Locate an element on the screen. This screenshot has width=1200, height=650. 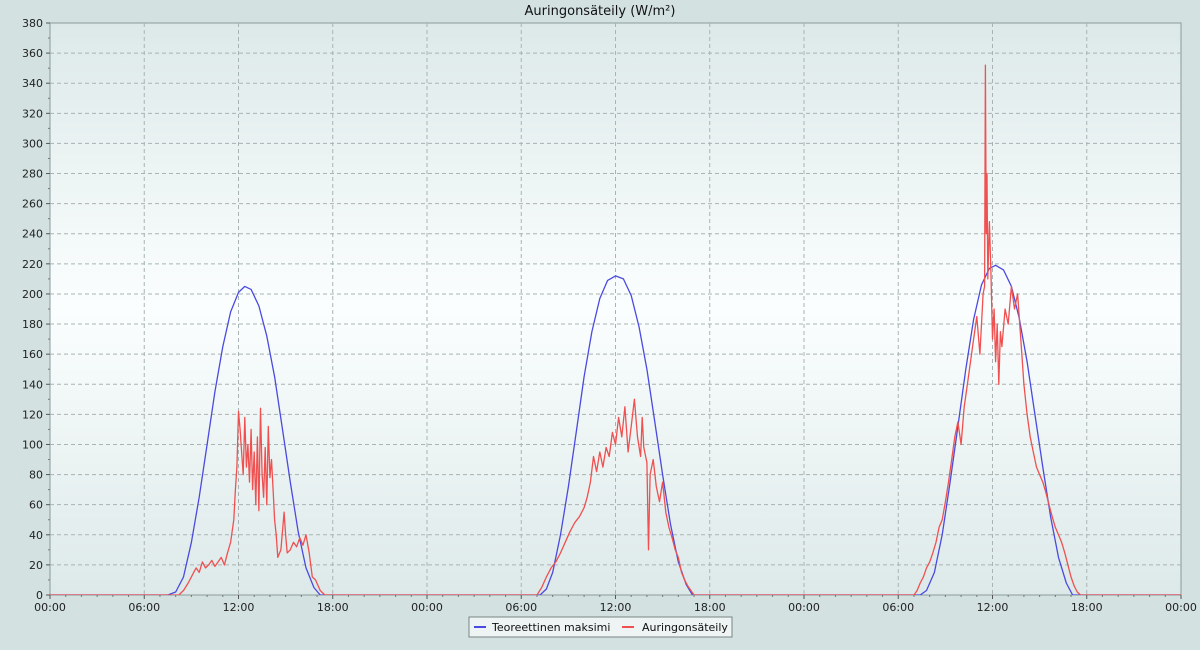
y-tick-label: 260 is located at coordinates (32, 204).